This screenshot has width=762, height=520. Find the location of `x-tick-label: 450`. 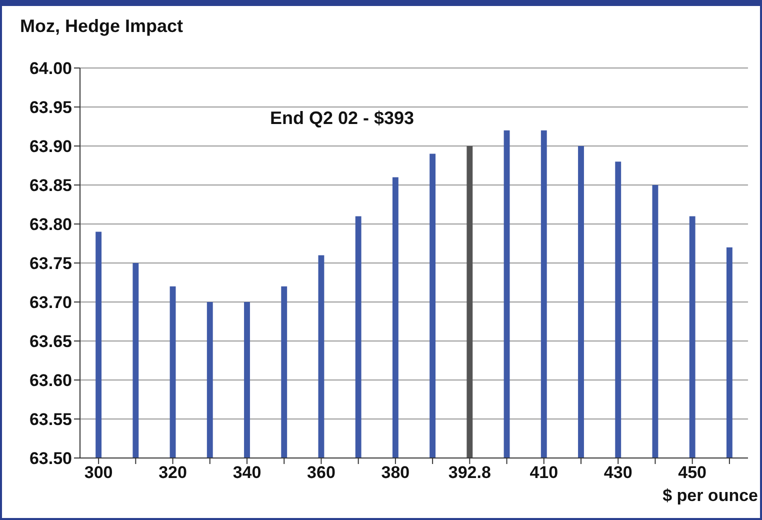

x-tick-label: 450 is located at coordinates (692, 472).